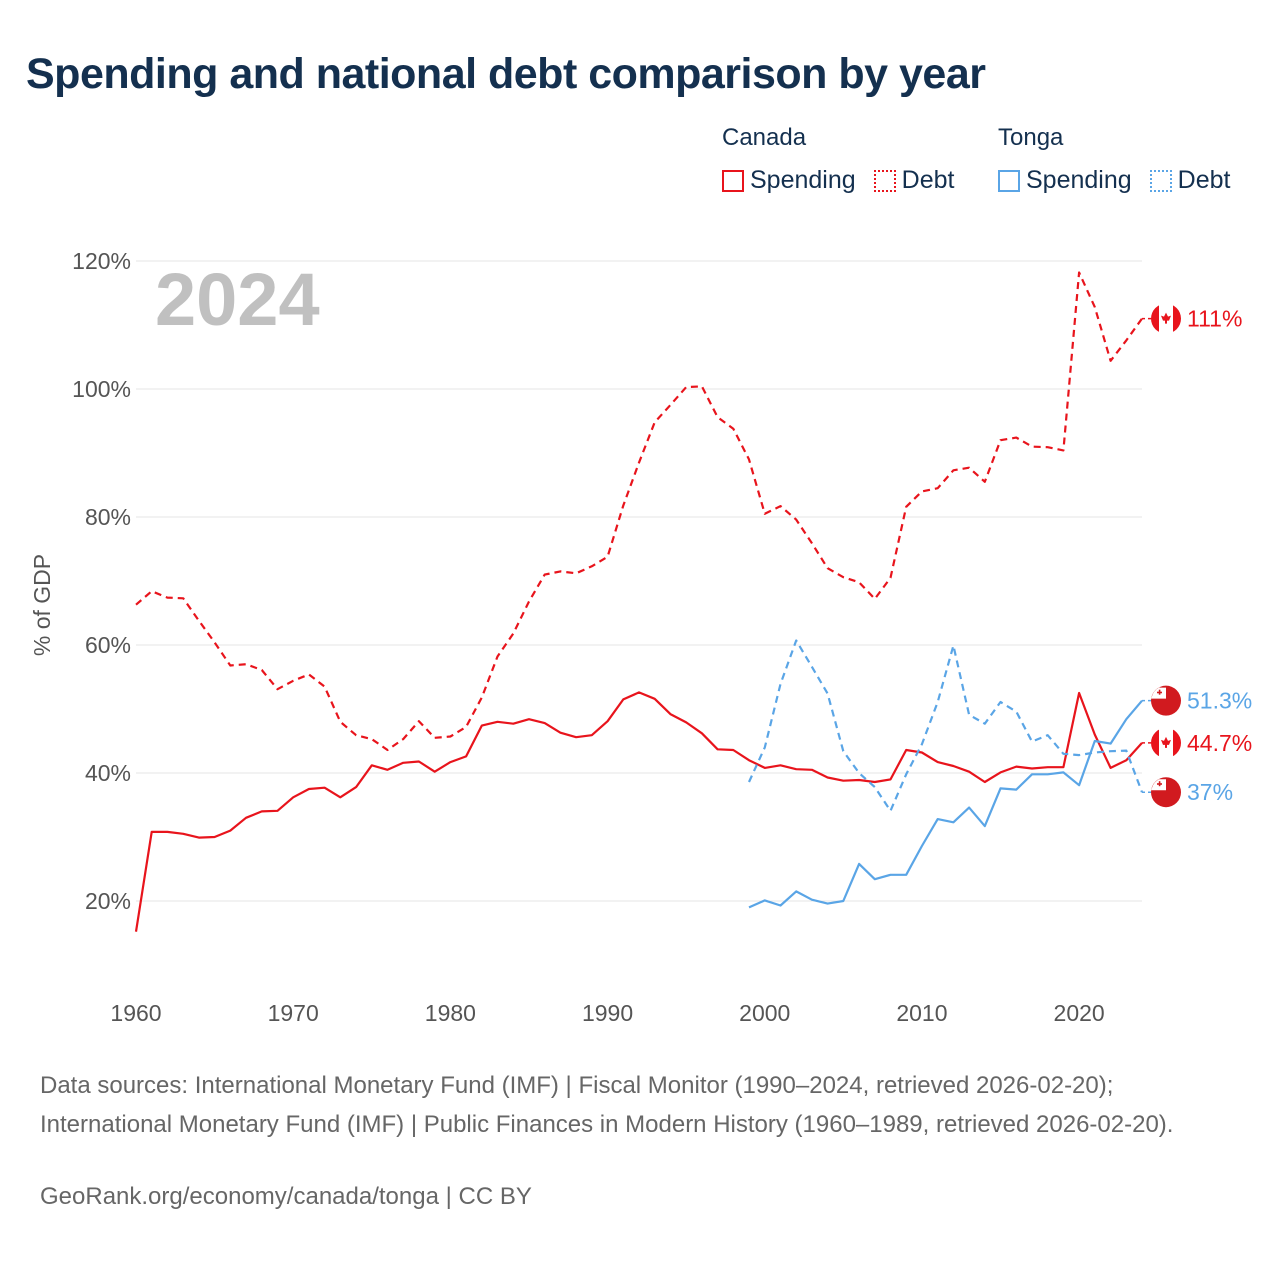  I want to click on x-tick-label: 1980, so click(450, 1013).